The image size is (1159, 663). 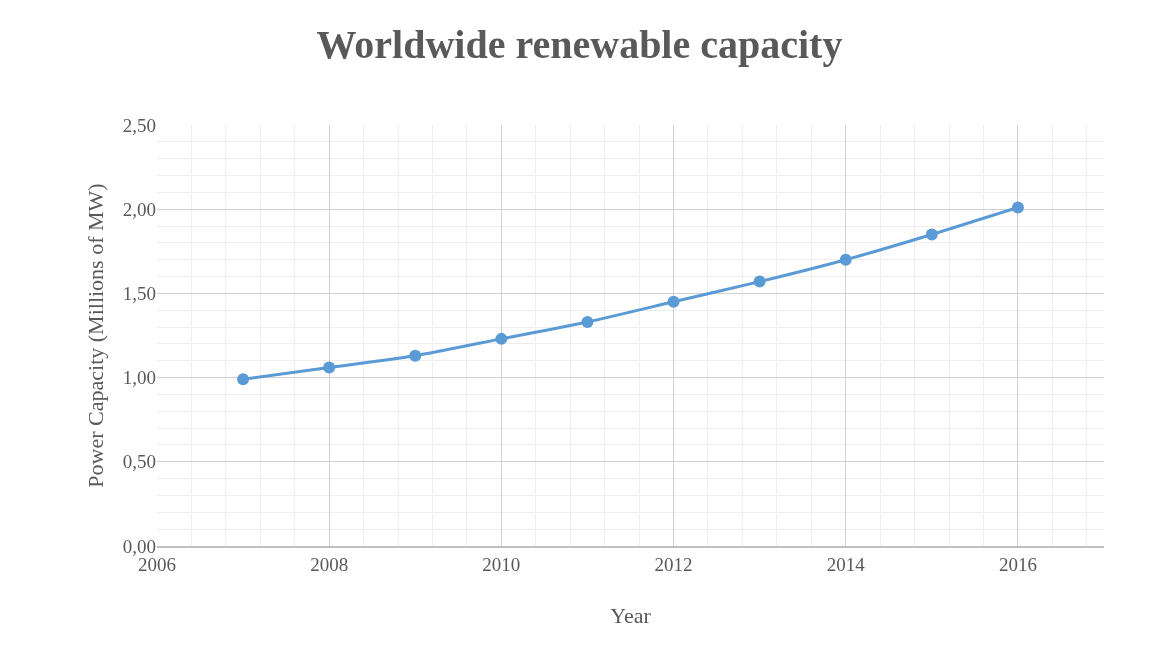 What do you see at coordinates (95, 335) in the screenshot?
I see `y-axis-title: Power Capacity (Millions of MW)` at bounding box center [95, 335].